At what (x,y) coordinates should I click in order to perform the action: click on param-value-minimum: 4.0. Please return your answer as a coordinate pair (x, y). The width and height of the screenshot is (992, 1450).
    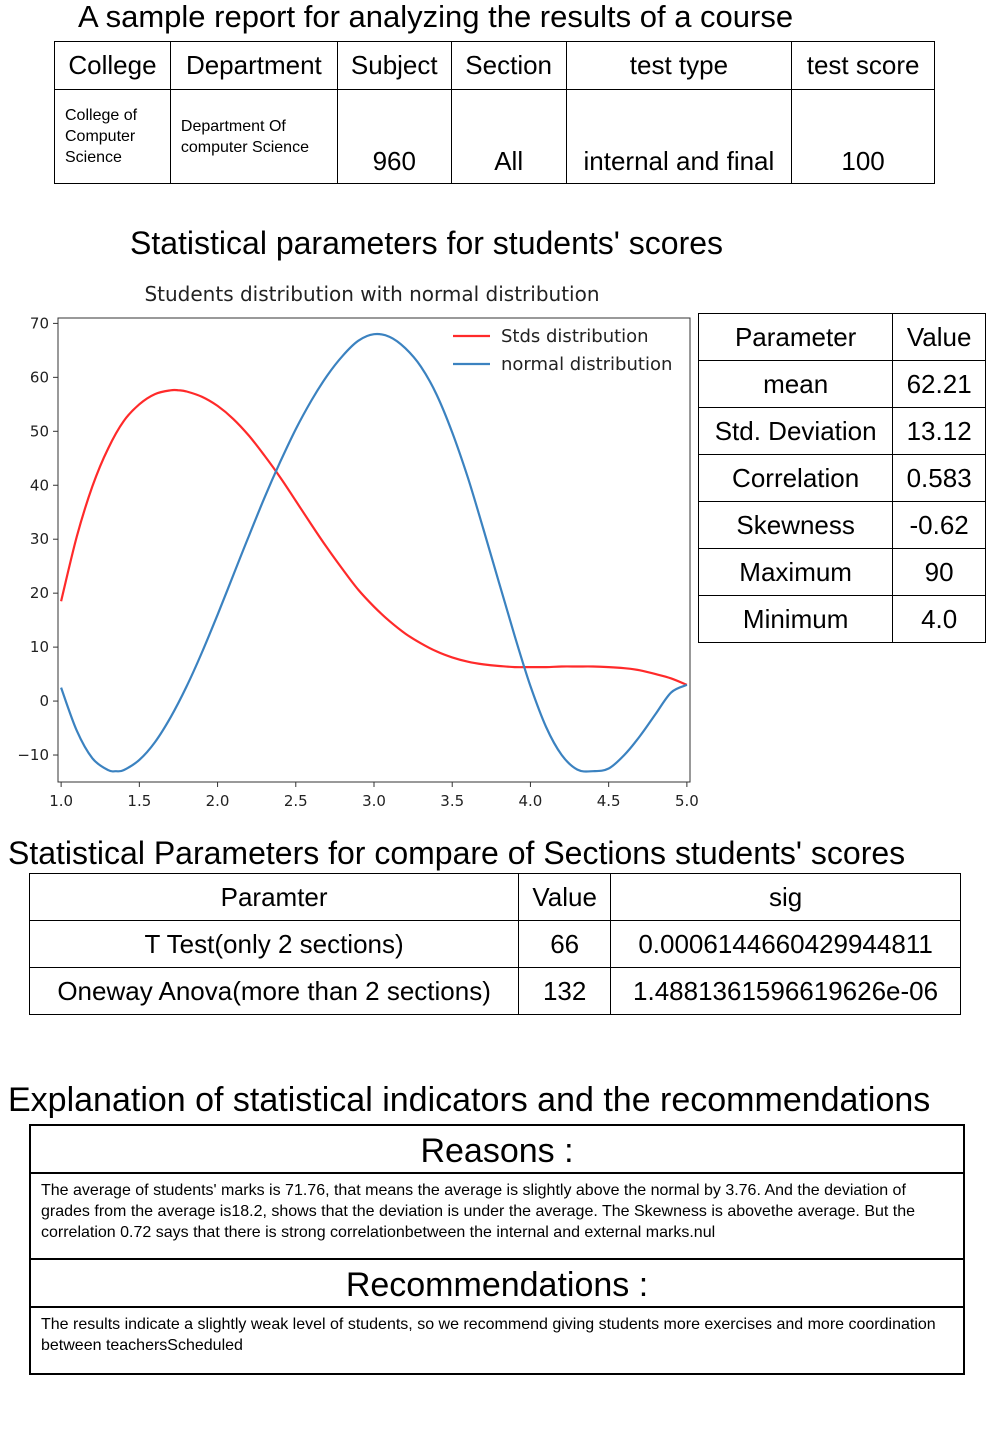
    Looking at the image, I should click on (939, 619).